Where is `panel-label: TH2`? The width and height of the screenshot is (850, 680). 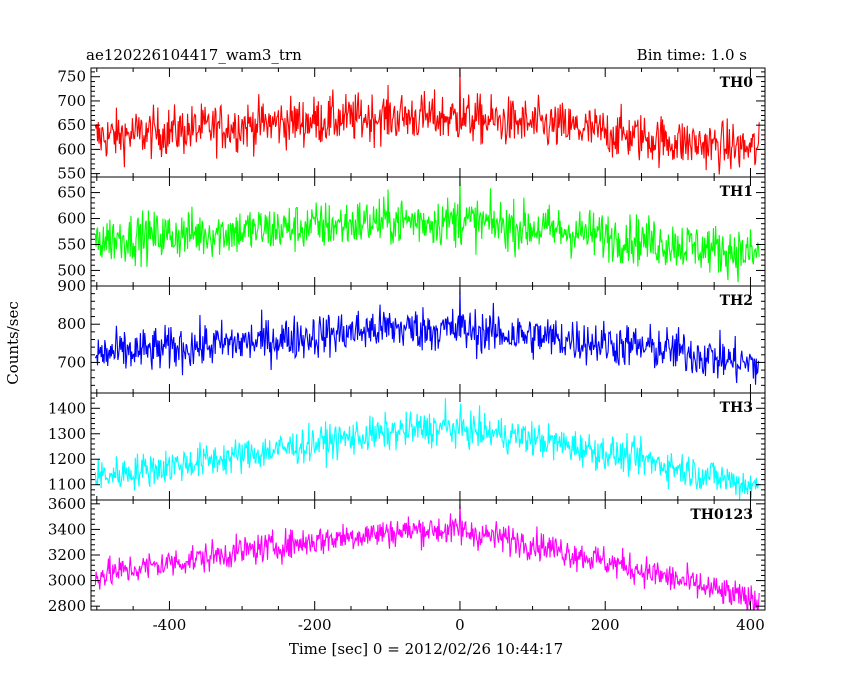
panel-label: TH2 is located at coordinates (736, 301).